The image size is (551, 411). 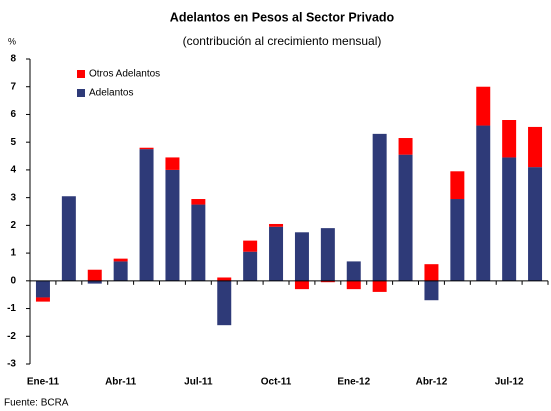 I want to click on y-tick-label: 6, so click(x=13, y=114).